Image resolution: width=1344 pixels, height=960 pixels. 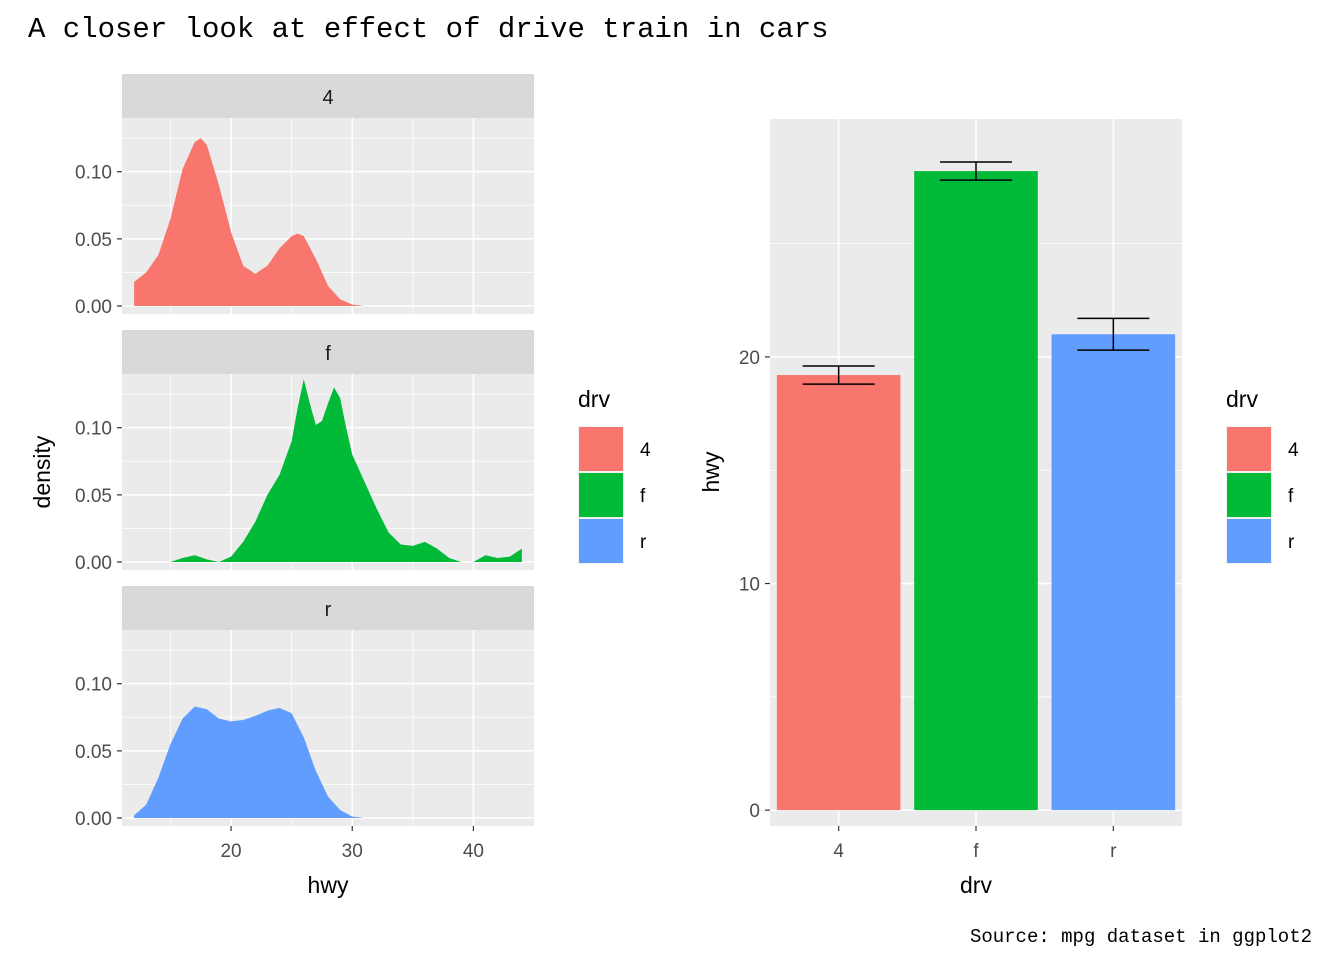 What do you see at coordinates (976, 851) in the screenshot?
I see `x-tick-label: f` at bounding box center [976, 851].